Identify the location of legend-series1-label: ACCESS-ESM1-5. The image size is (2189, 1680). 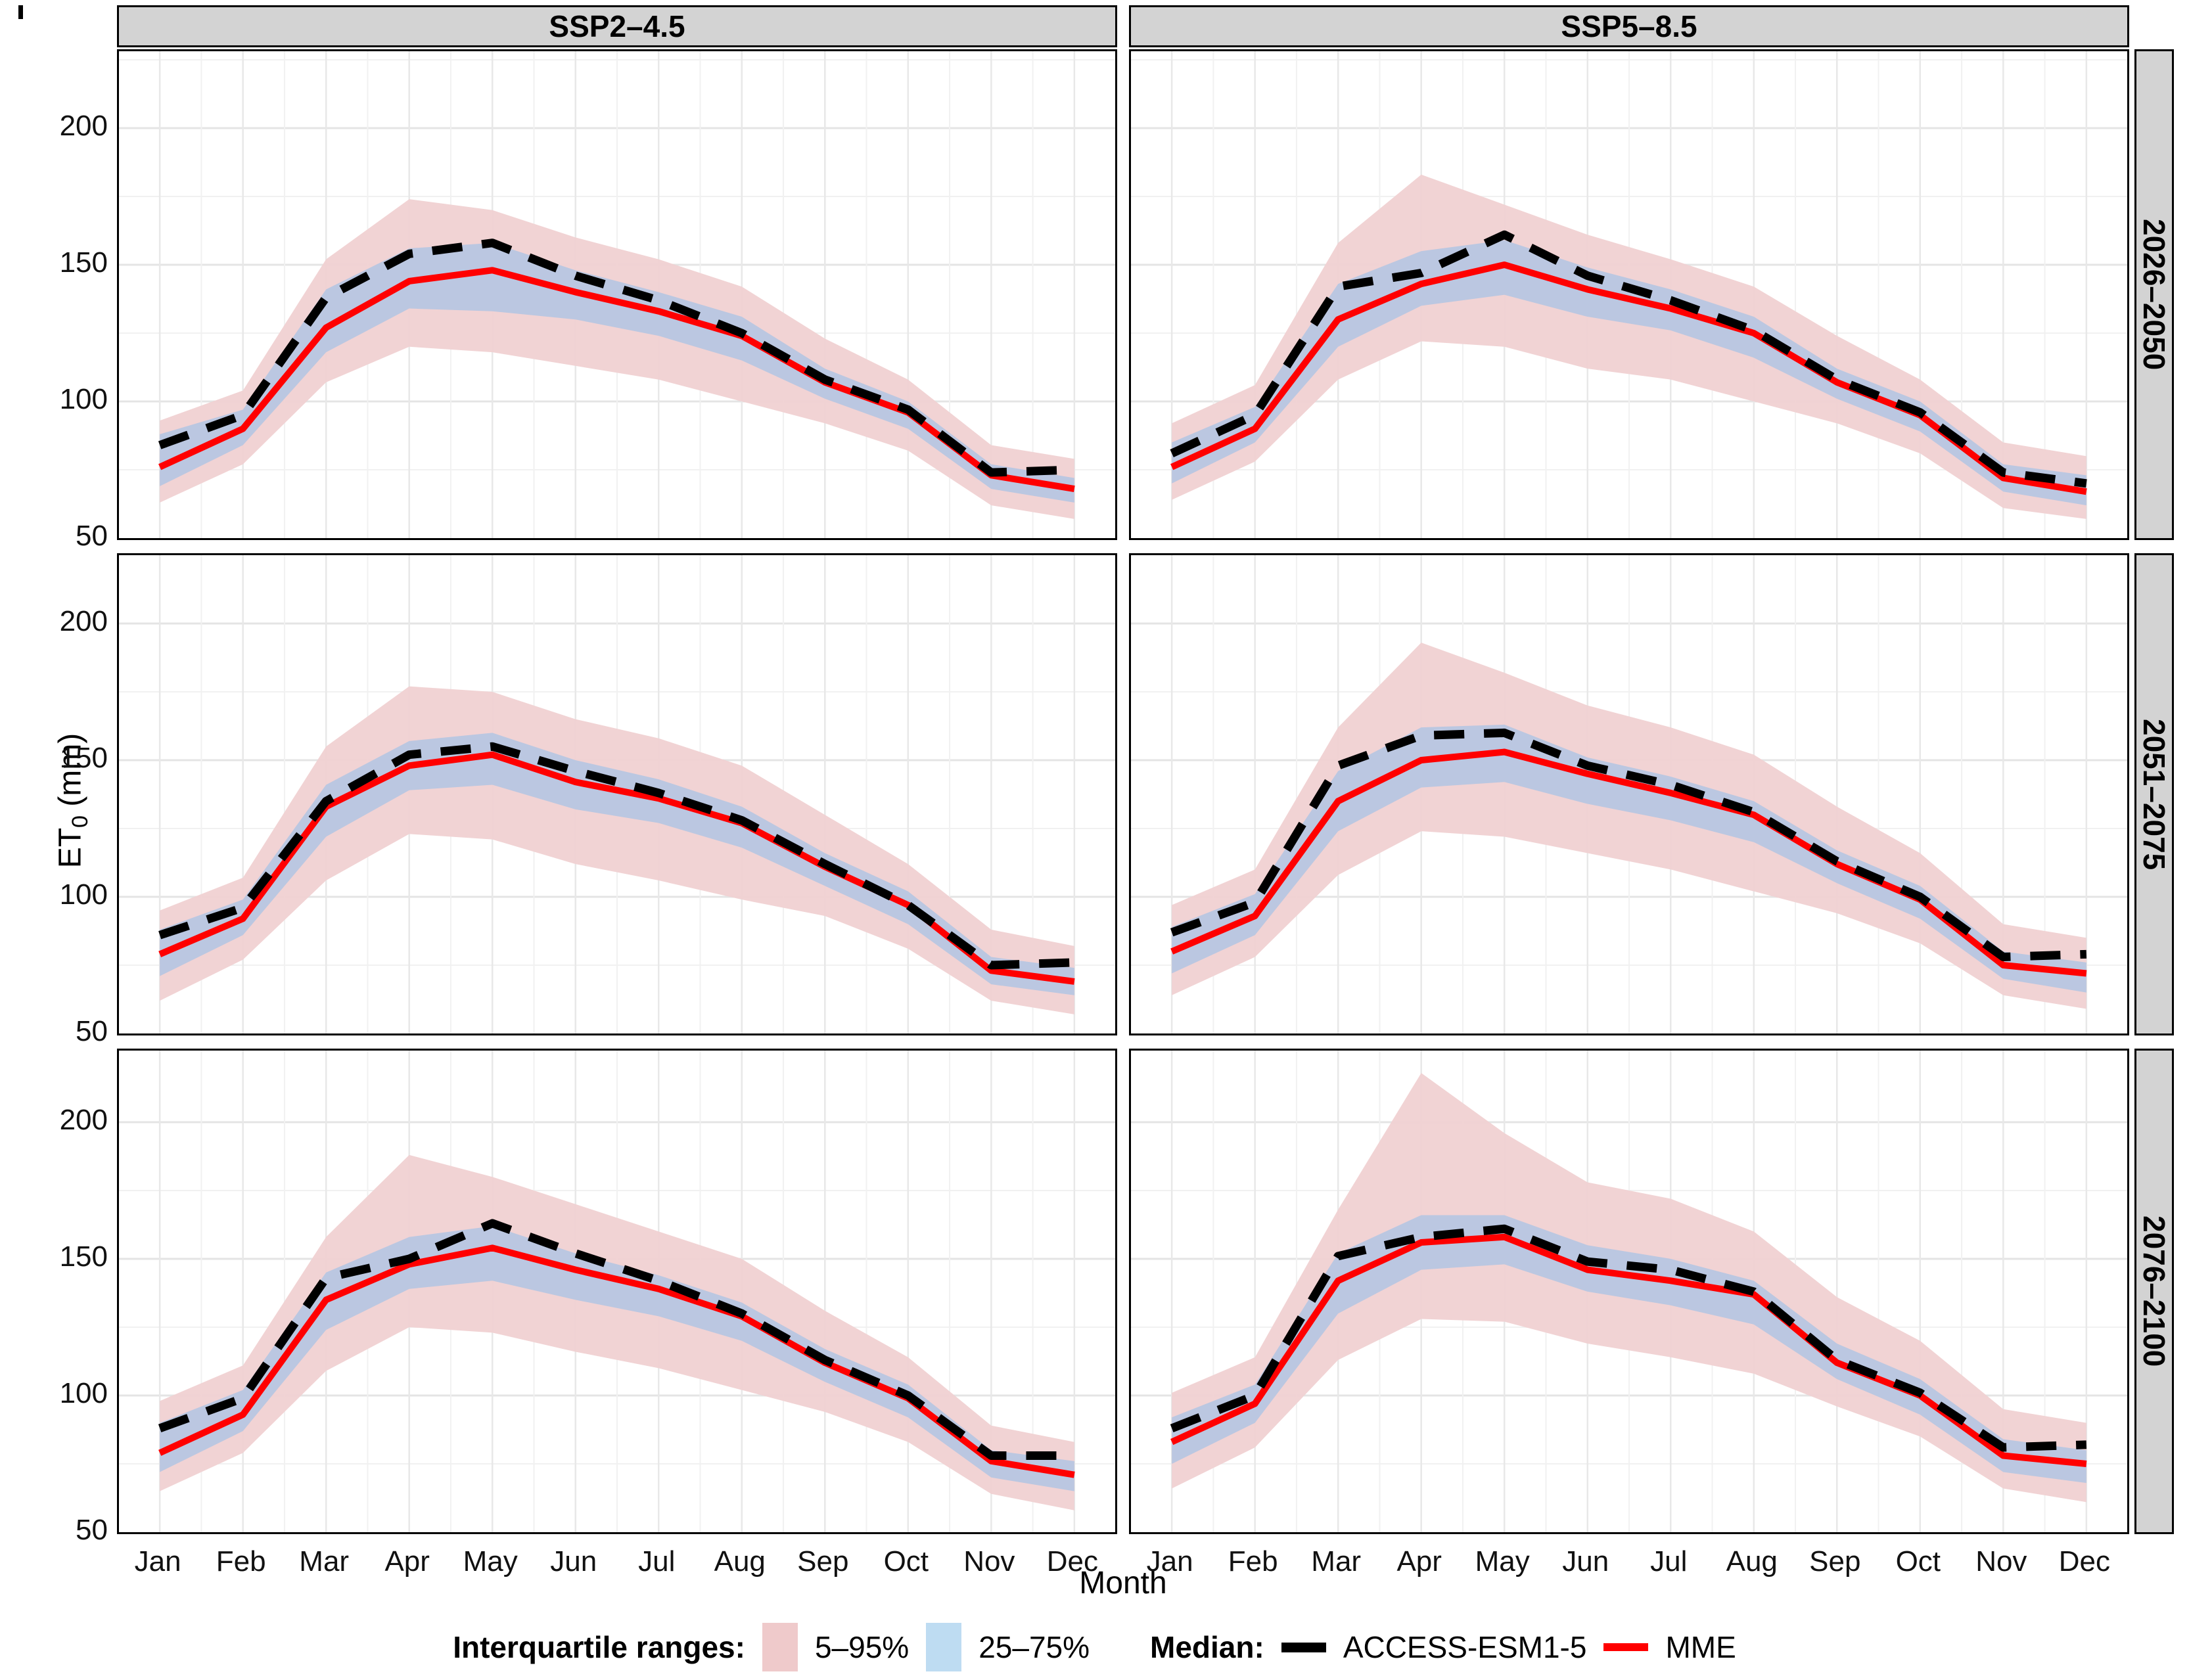
(1465, 1647).